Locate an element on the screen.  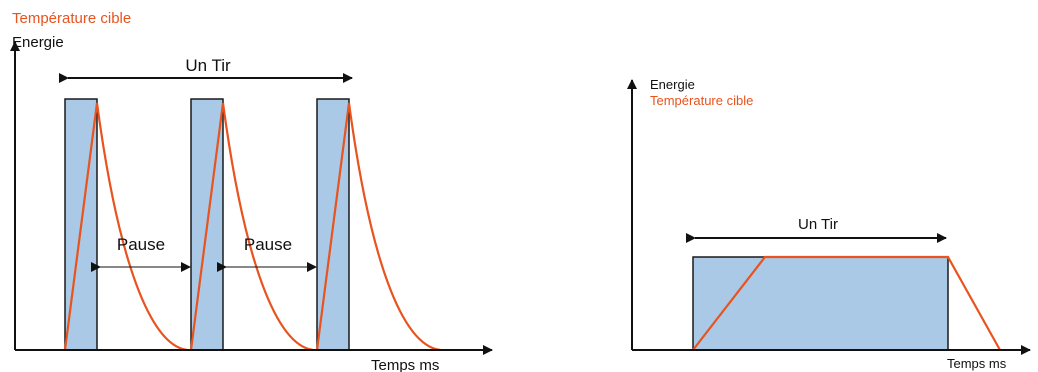
right-legend-energy: Energie is located at coordinates (672, 84).